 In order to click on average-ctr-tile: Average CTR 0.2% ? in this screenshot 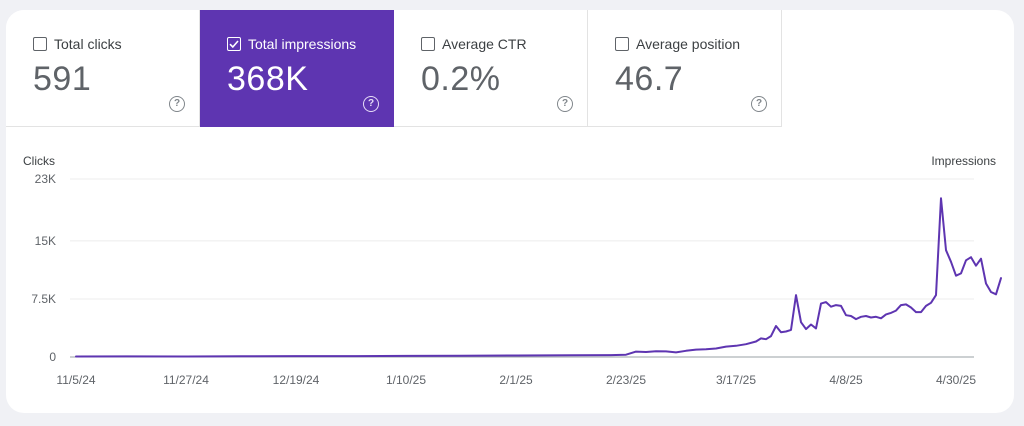, I will do `click(491, 68)`.